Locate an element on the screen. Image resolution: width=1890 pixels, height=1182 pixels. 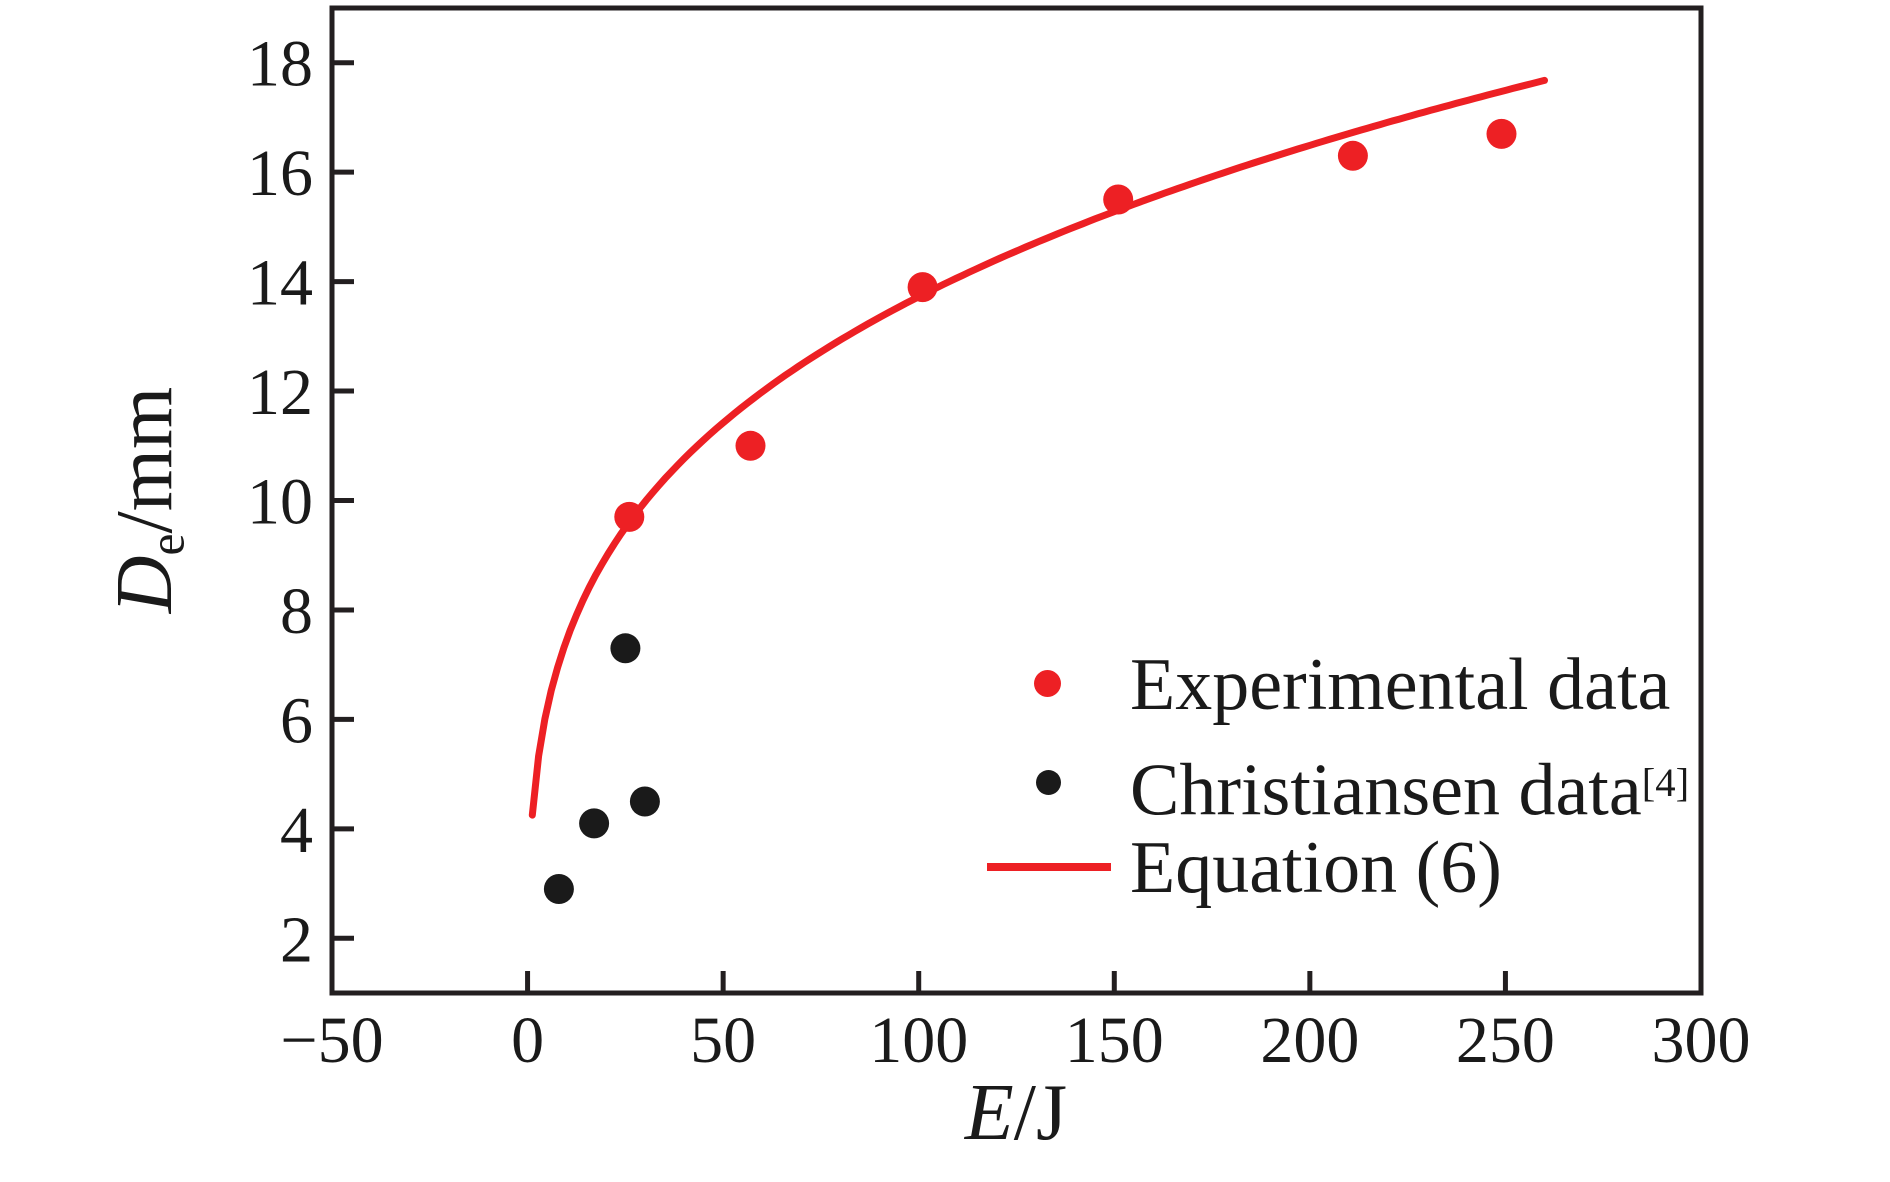
y-axis-tick-labels: 18 16 14 12 10 8 6 4 2 is located at coordinates (280, 502).